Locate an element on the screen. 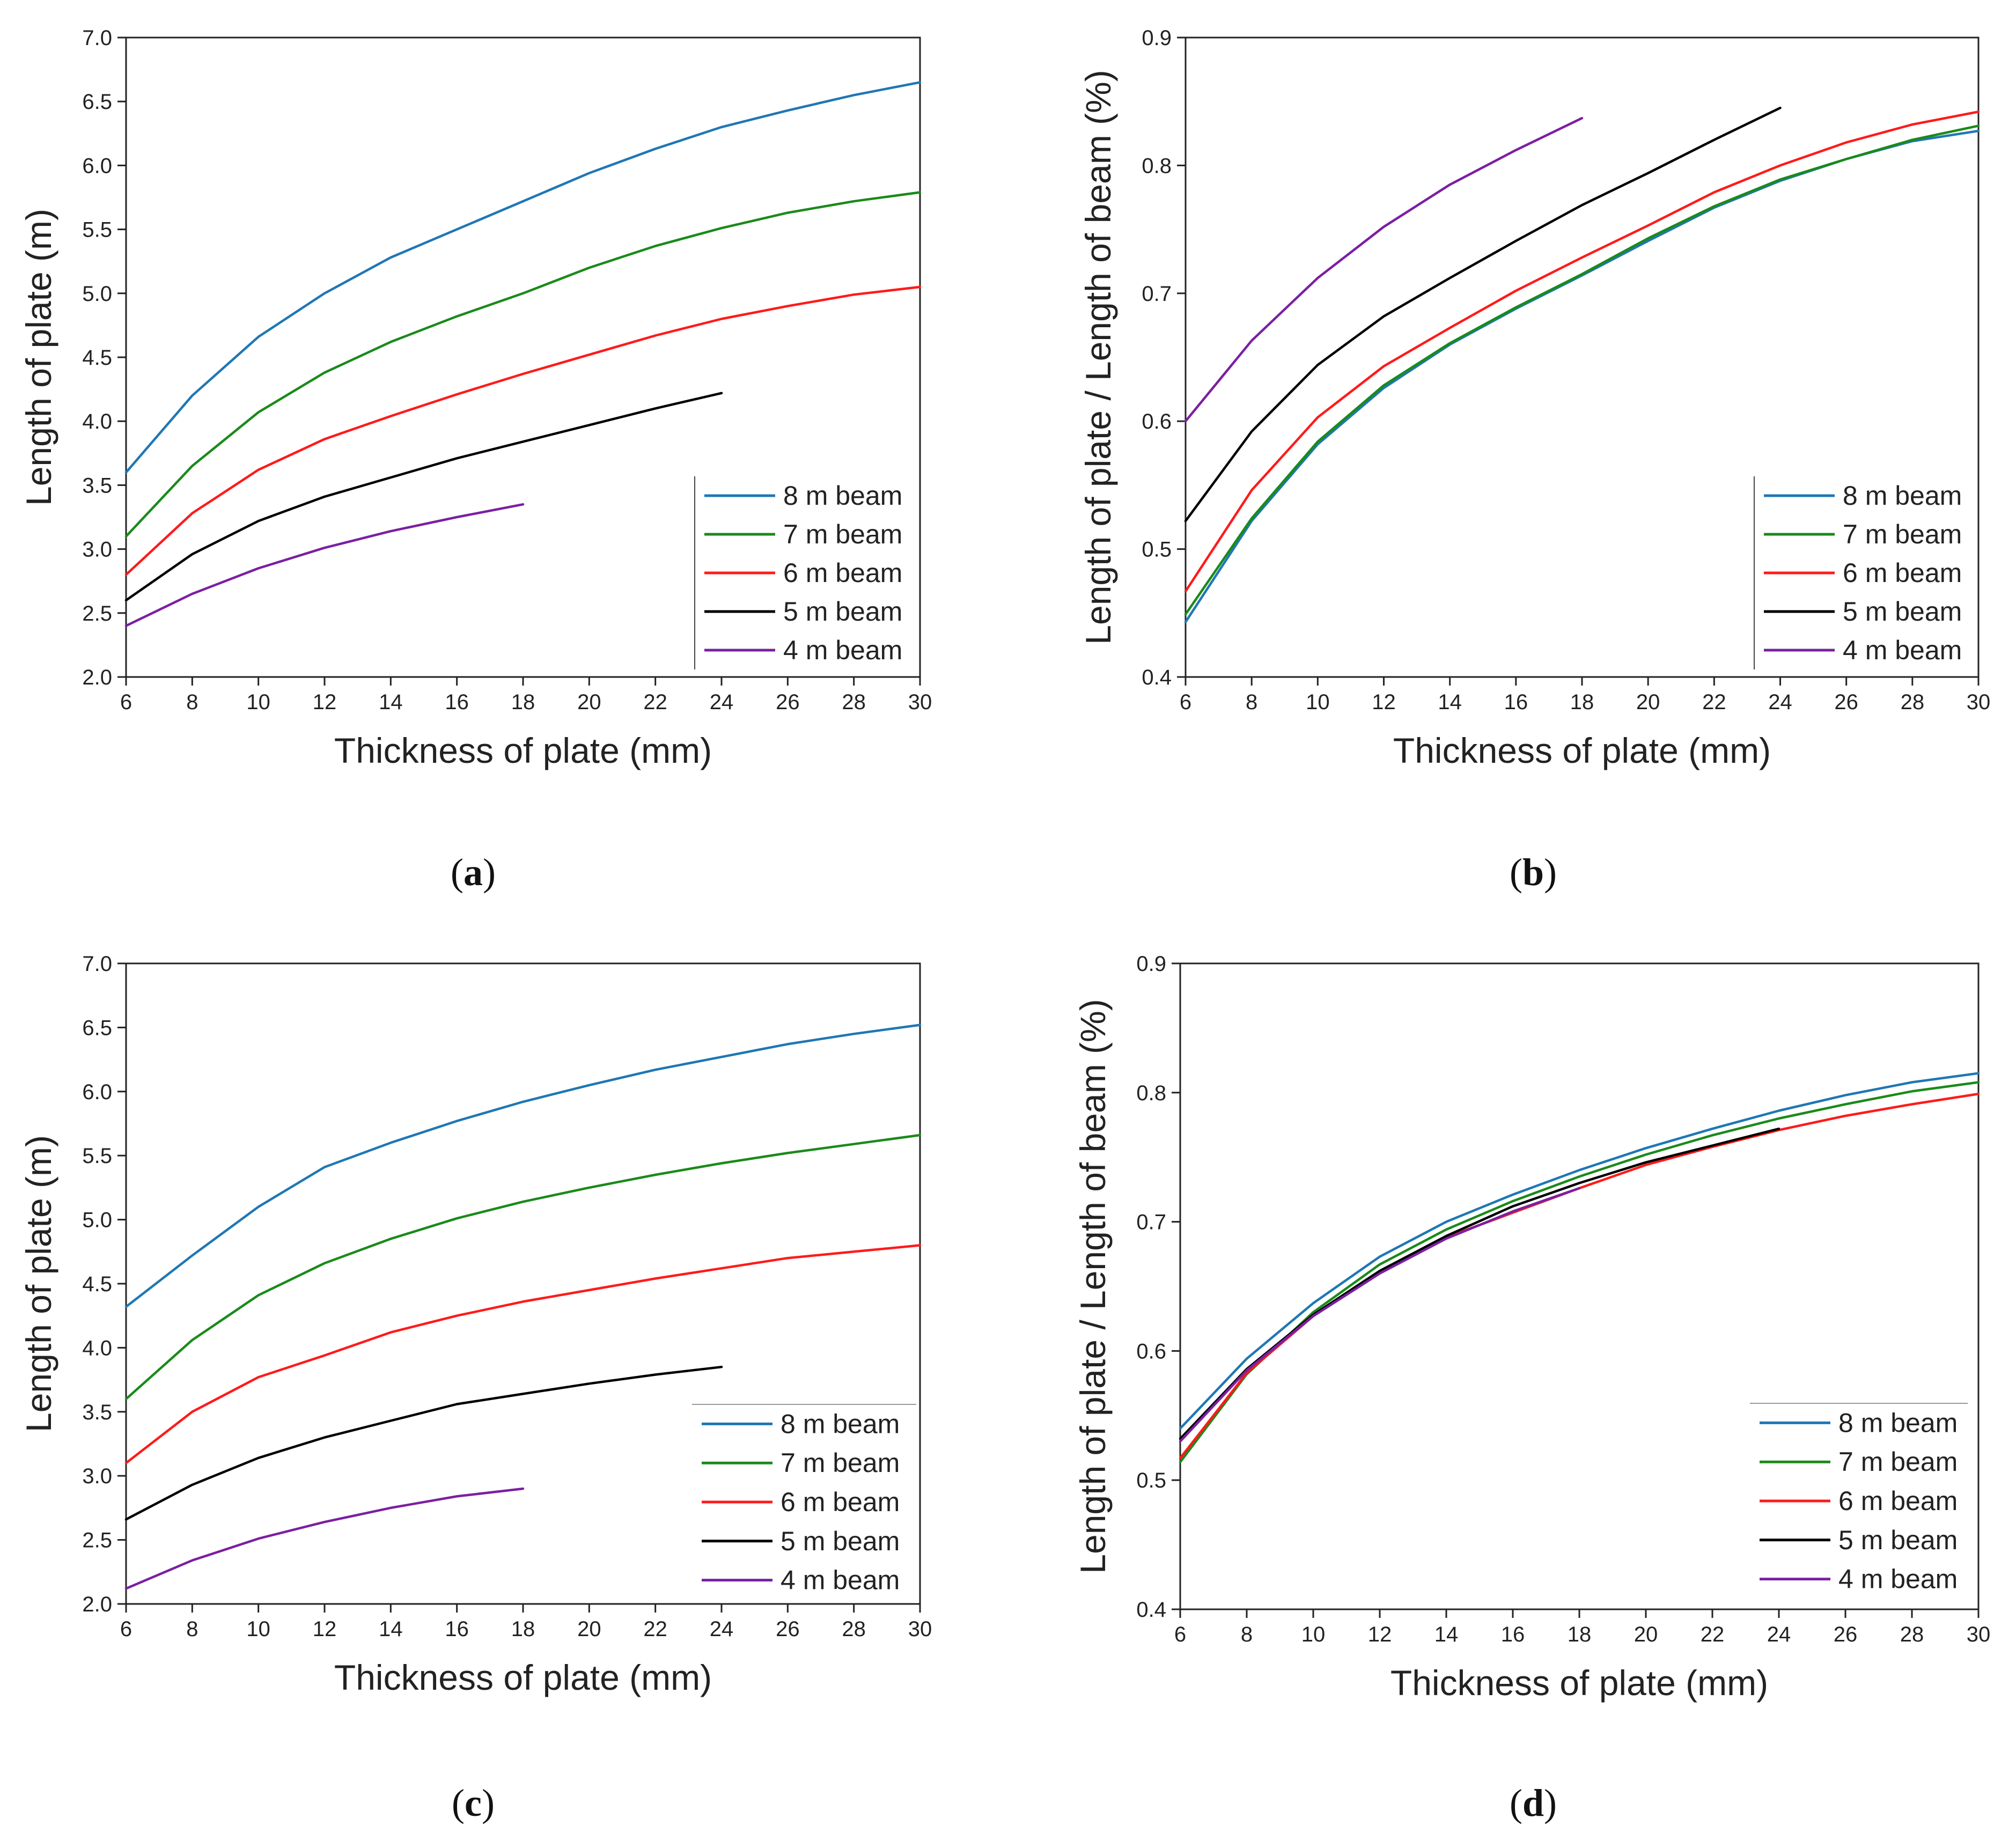 This screenshot has width=2016, height=1833. y-axis-label: Length of plate / Length of beam (%) is located at coordinates (1098, 357).